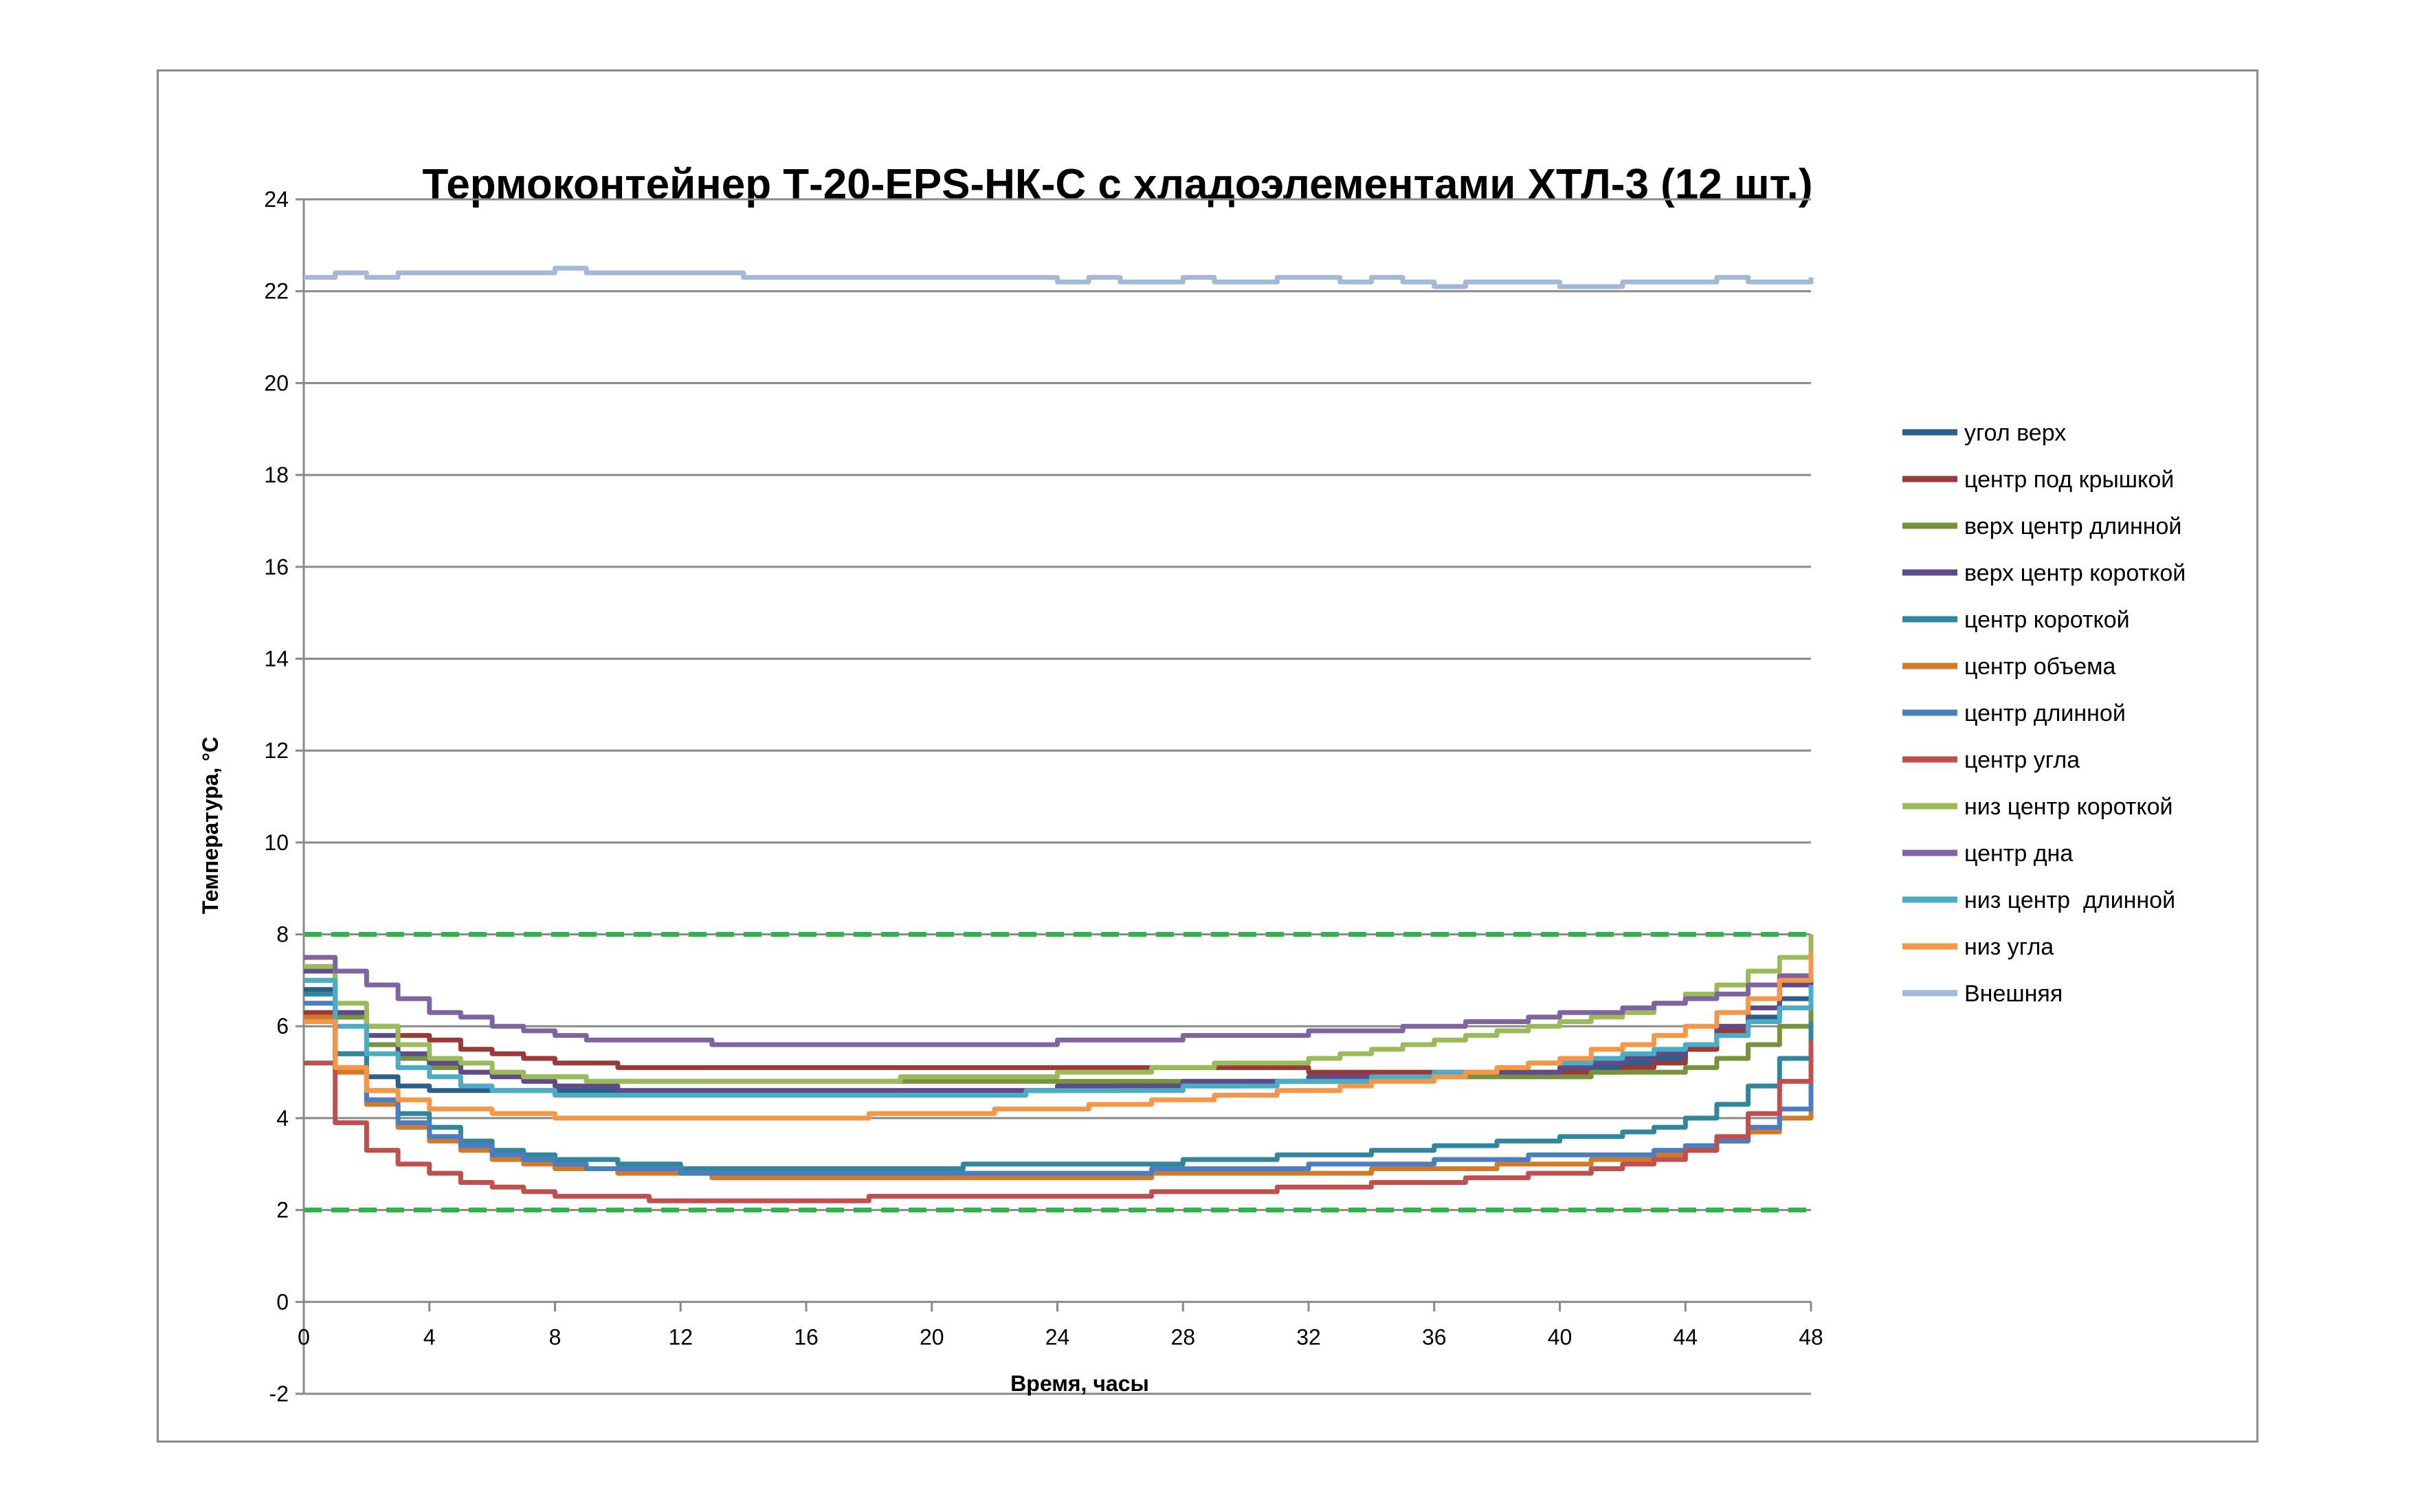  Describe the element at coordinates (211, 825) in the screenshot. I see `y-axis-title: Температура, °С` at that location.